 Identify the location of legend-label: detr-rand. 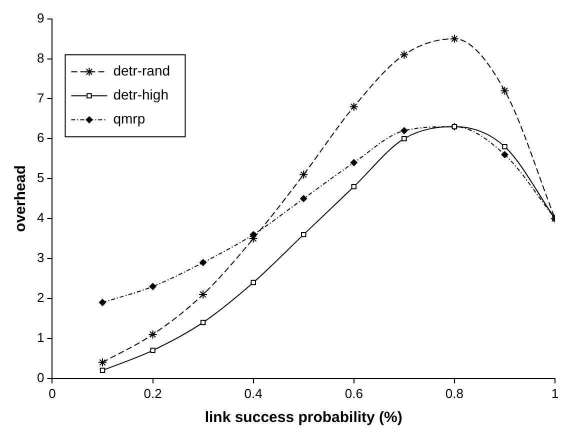
(141, 70).